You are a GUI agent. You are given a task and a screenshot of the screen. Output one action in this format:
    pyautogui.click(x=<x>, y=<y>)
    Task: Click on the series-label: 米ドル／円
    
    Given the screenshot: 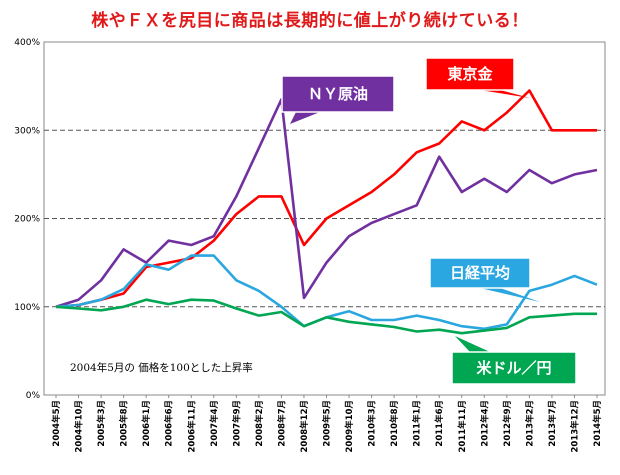 What is the action you would take?
    pyautogui.click(x=513, y=368)
    